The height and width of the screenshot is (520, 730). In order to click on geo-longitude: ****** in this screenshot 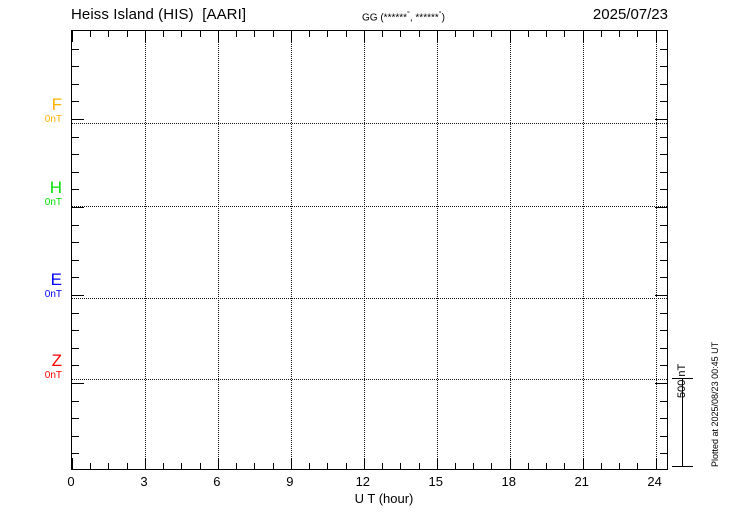, I will do `click(427, 18)`.